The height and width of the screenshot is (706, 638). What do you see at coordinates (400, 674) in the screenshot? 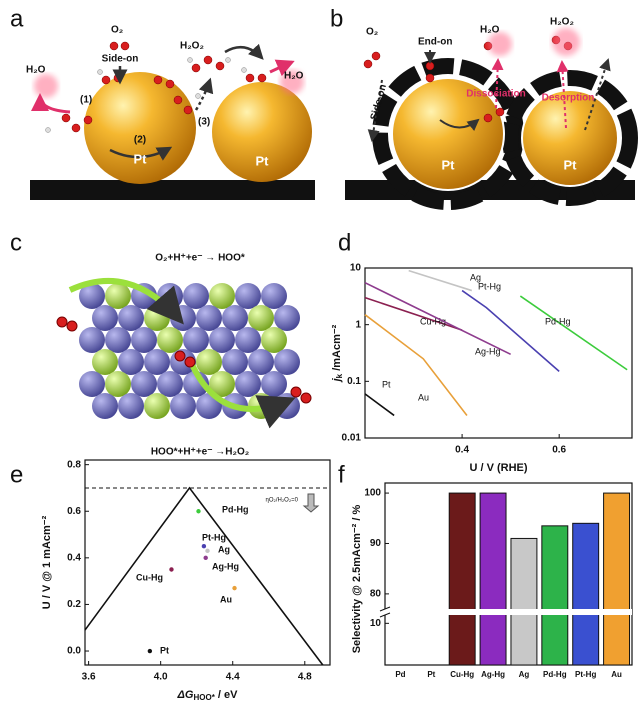
I see `x-tick-label: Pd` at bounding box center [400, 674].